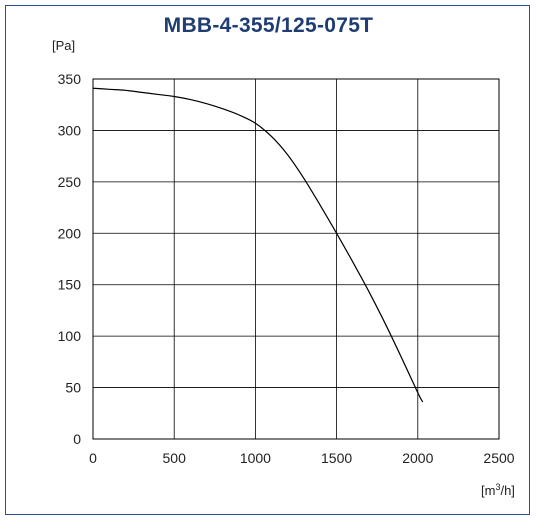  Describe the element at coordinates (70, 130) in the screenshot. I see `y-tick-label: 300` at that location.